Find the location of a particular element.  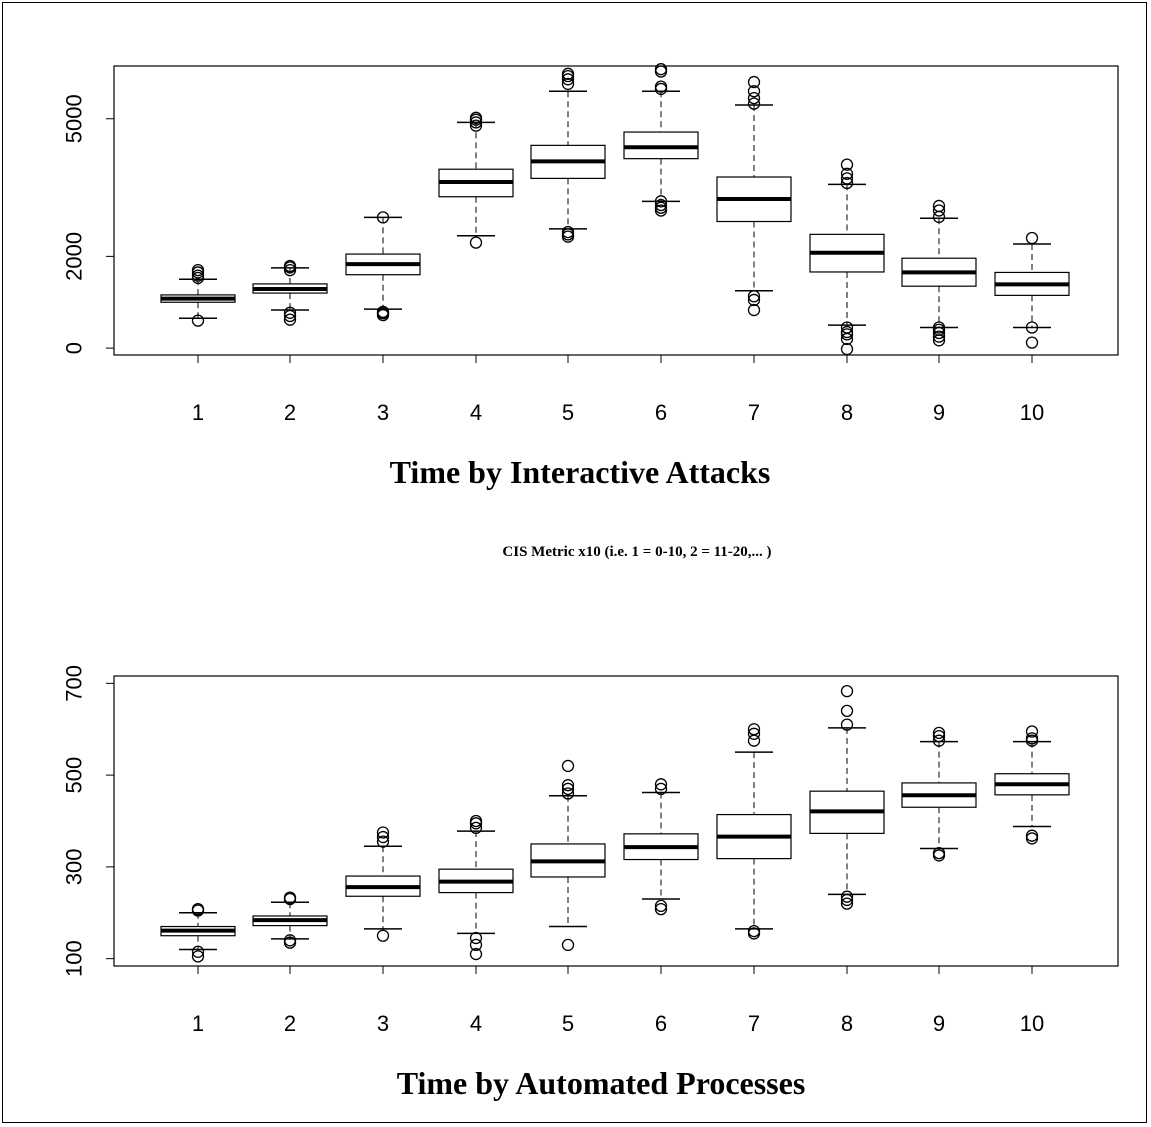

x-tick-label: 6 is located at coordinates (661, 1023).